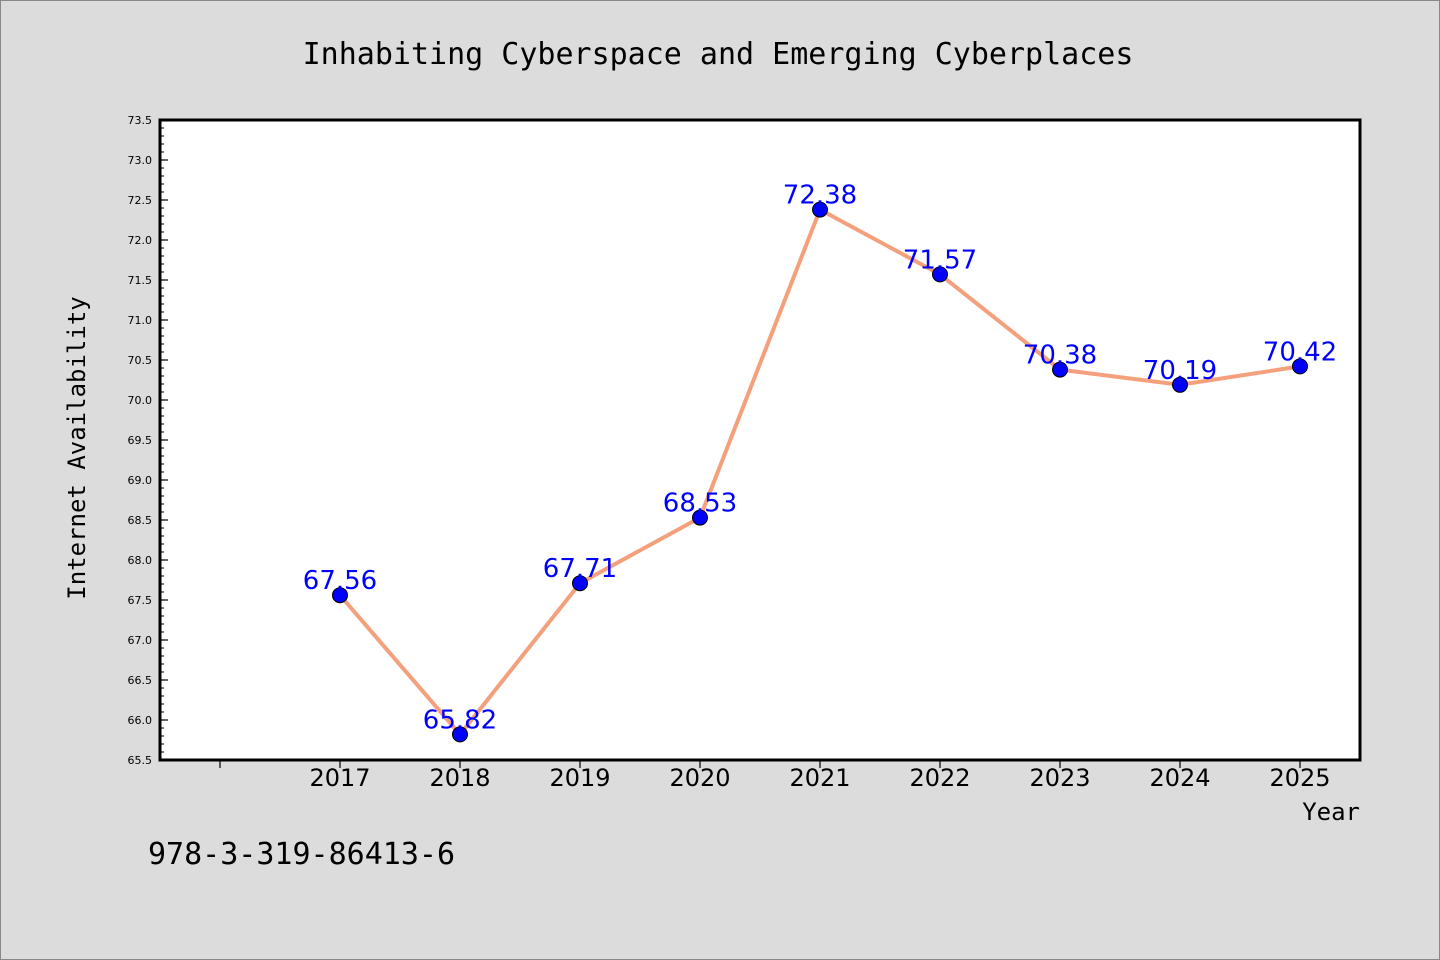  I want to click on x-tick-label: 2019, so click(579, 778).